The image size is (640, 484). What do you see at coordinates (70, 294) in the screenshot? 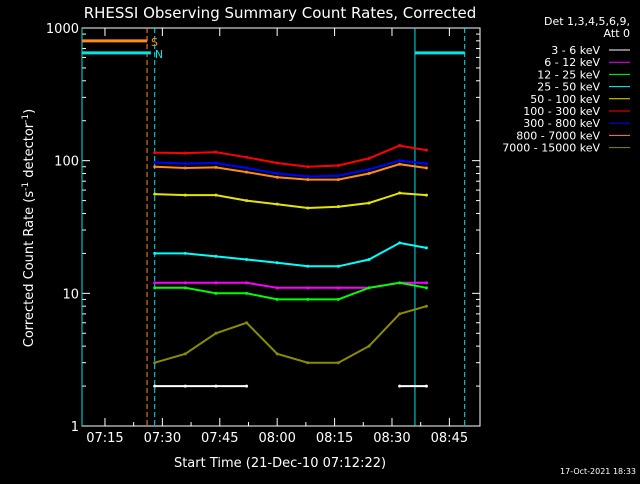
I see `y-tick-label-1: 10` at bounding box center [70, 294].